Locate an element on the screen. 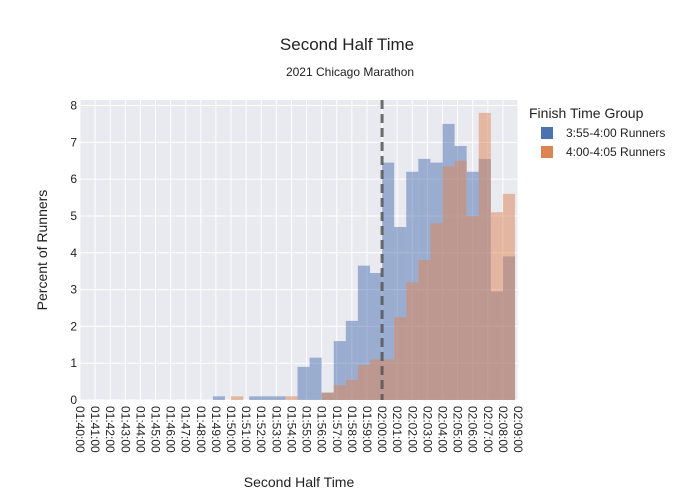 This screenshot has height=500, width=700. x-tick-label: 02:08:00 is located at coordinates (503, 429).